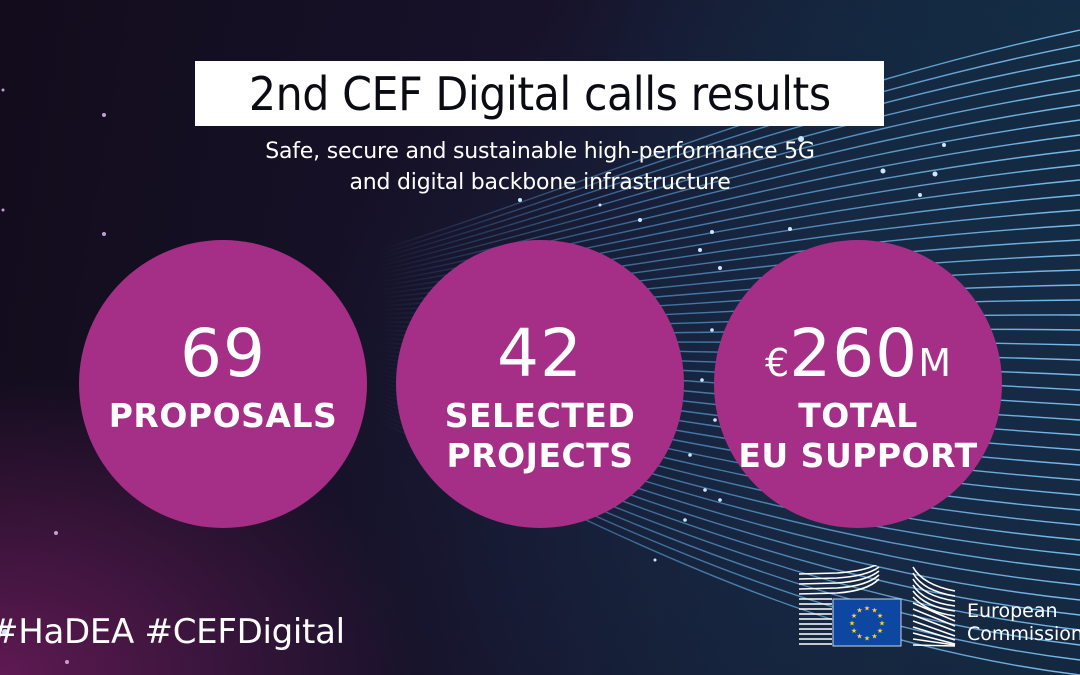 The image size is (1080, 675). I want to click on wordmark-line-2: Commission, so click(1023, 634).